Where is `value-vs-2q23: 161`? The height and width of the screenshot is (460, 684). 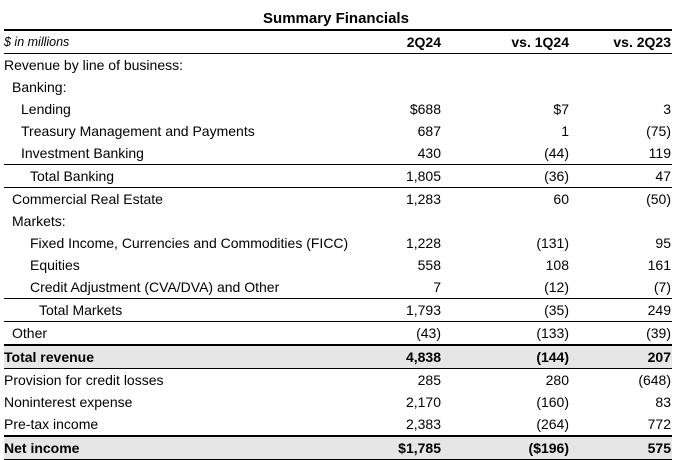
value-vs-2q23: 161 is located at coordinates (659, 265).